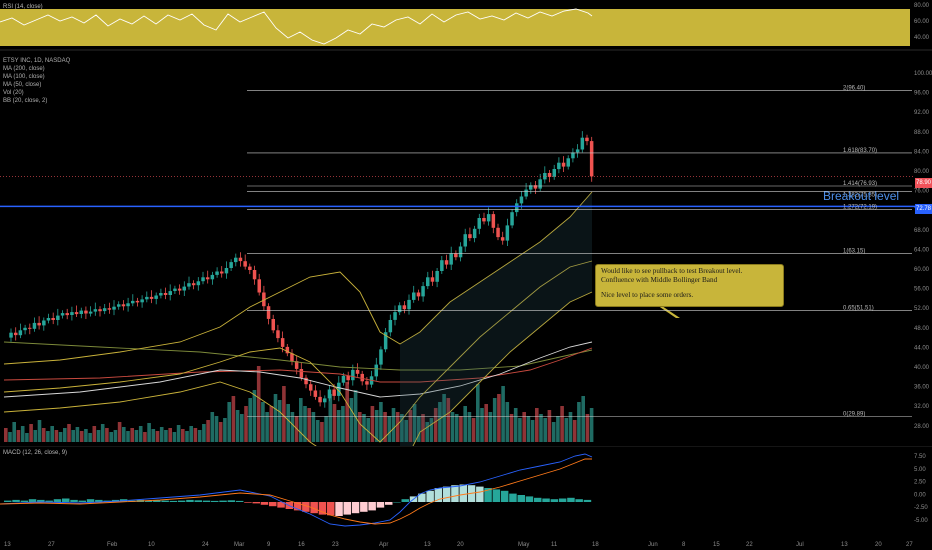 This screenshot has height=550, width=932. I want to click on time-axis-tick: 27, so click(909, 545).